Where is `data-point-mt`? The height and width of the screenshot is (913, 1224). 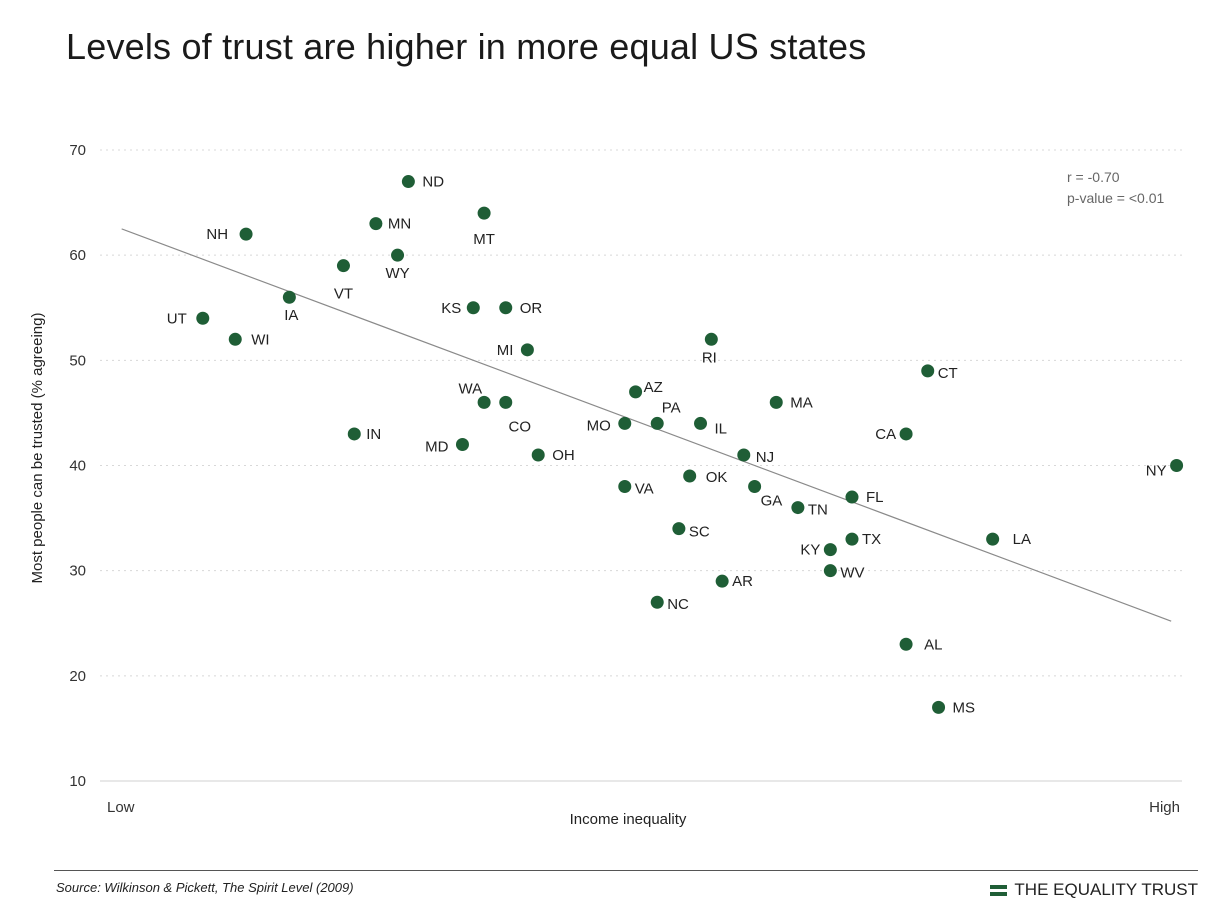
data-point-mt is located at coordinates (484, 213).